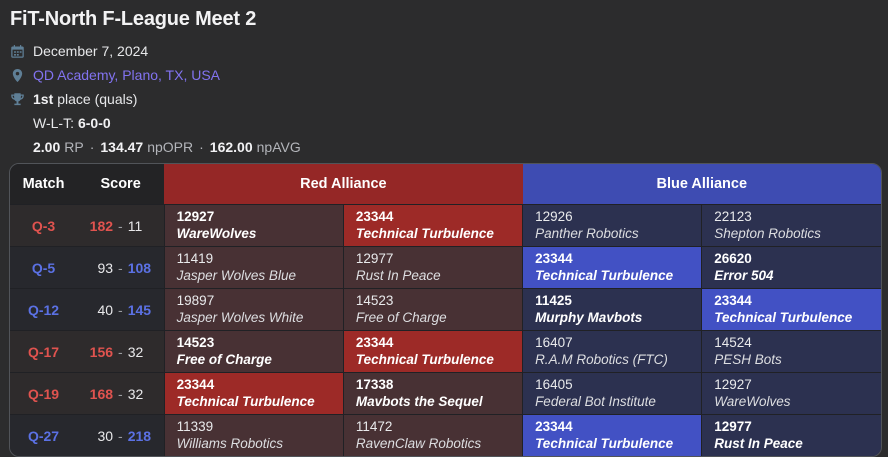 The height and width of the screenshot is (457, 888). I want to click on red-score: 93, so click(105, 267).